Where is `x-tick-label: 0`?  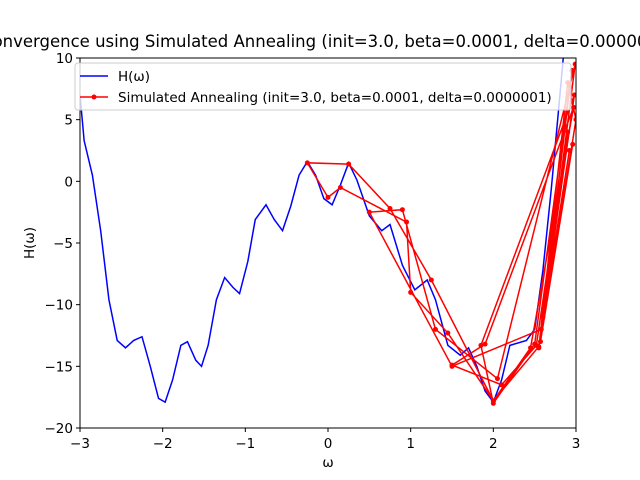
x-tick-label: 0 is located at coordinates (328, 444).